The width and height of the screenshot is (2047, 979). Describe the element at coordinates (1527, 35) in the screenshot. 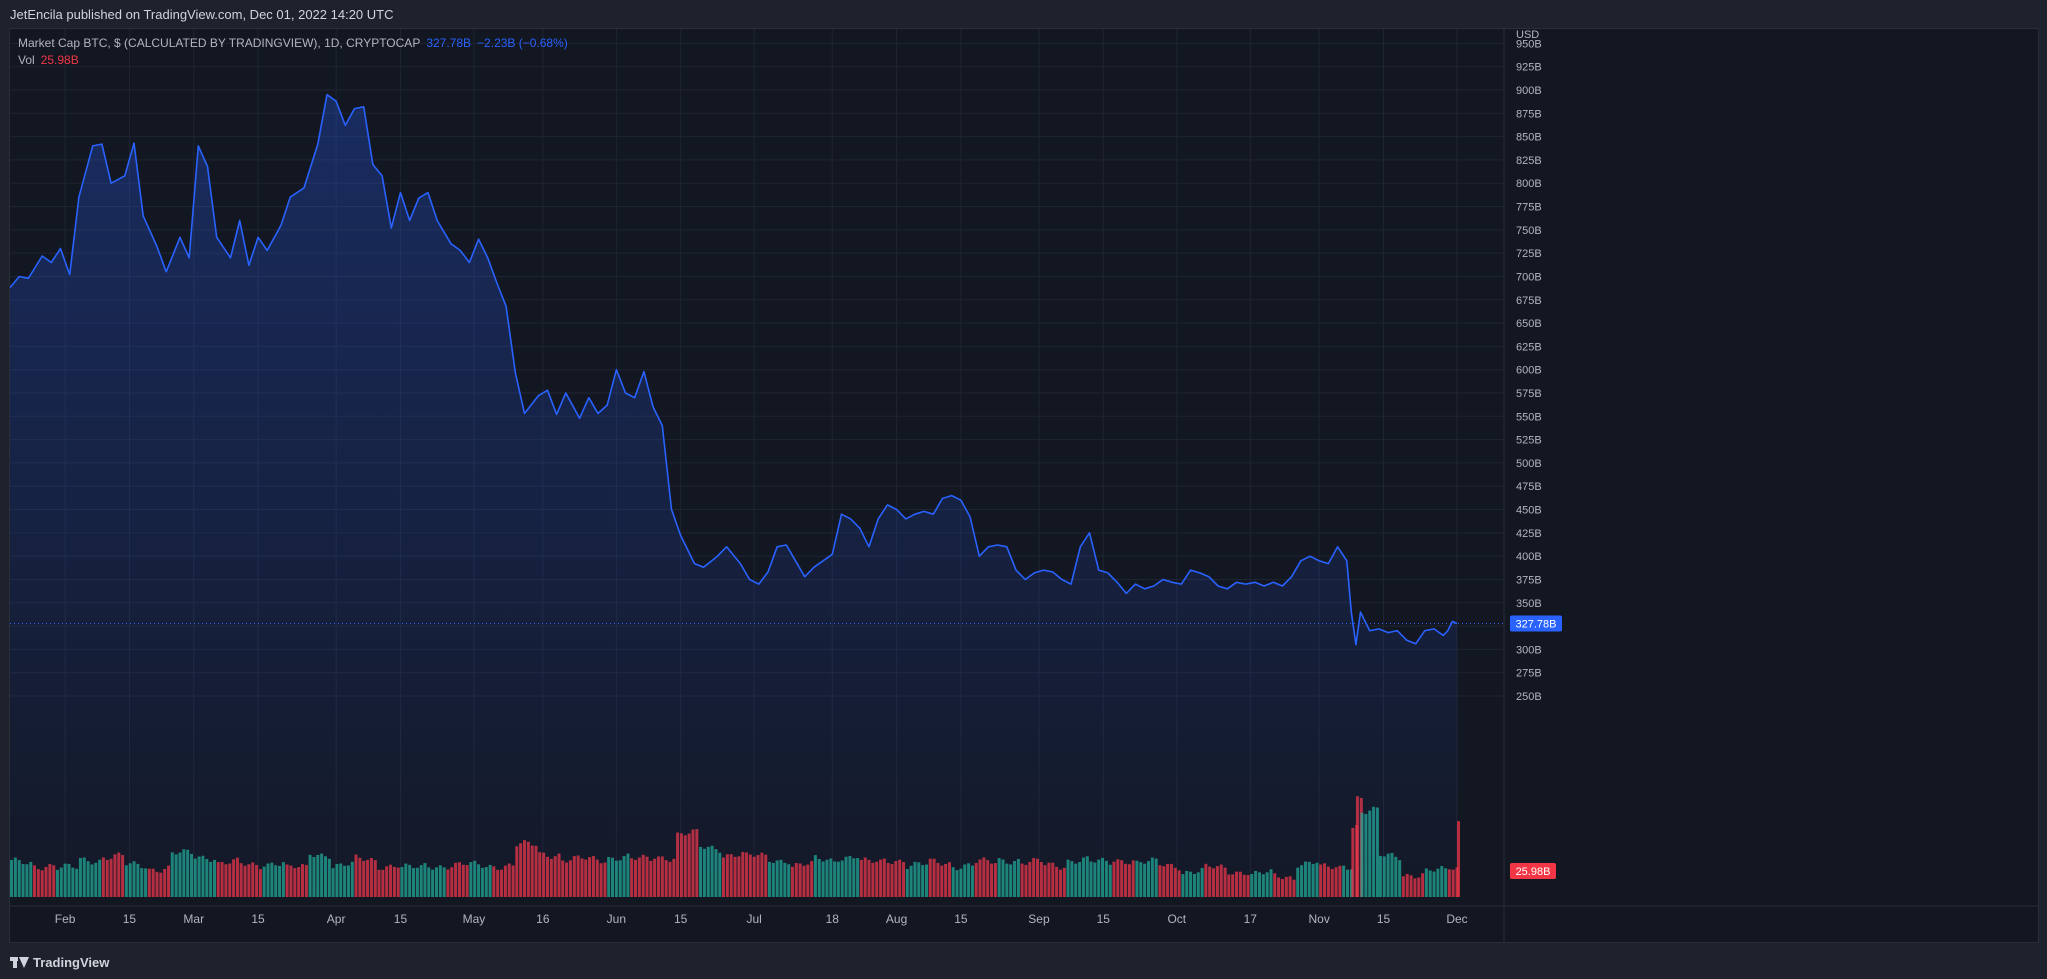

I see `currency-label: USD` at that location.